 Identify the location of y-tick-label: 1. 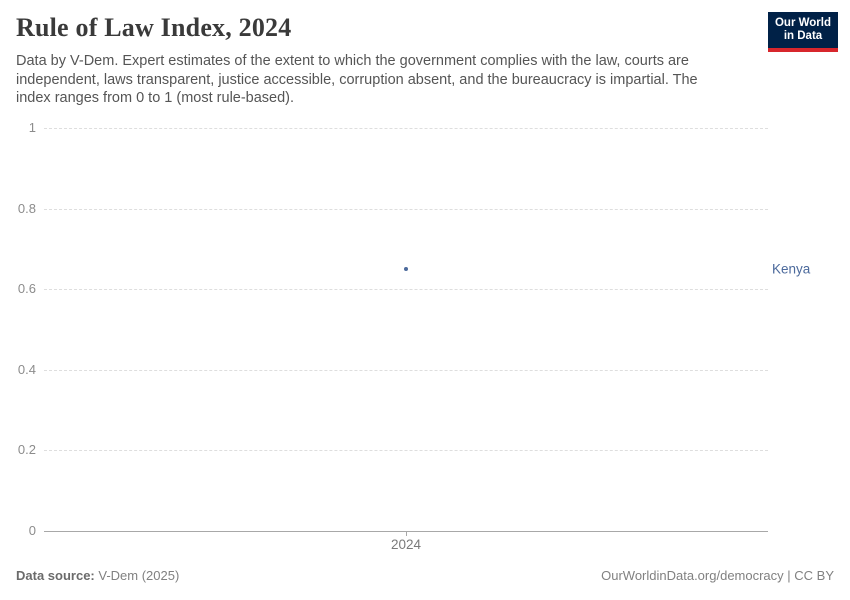
(32, 128).